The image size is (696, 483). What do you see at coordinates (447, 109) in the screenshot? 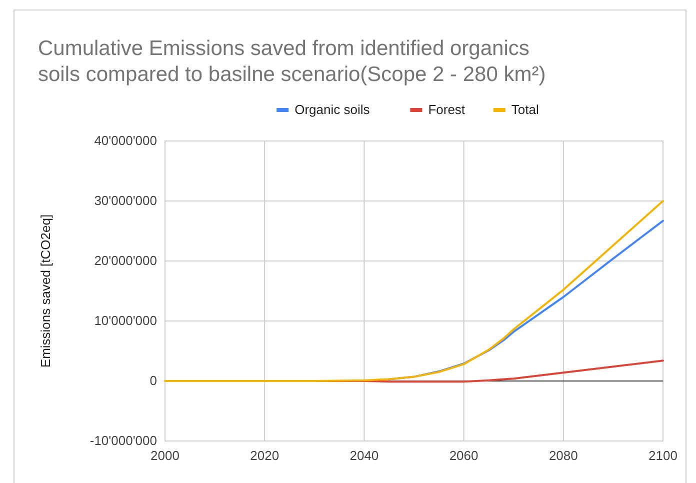
I see `legend-label: Forest` at bounding box center [447, 109].